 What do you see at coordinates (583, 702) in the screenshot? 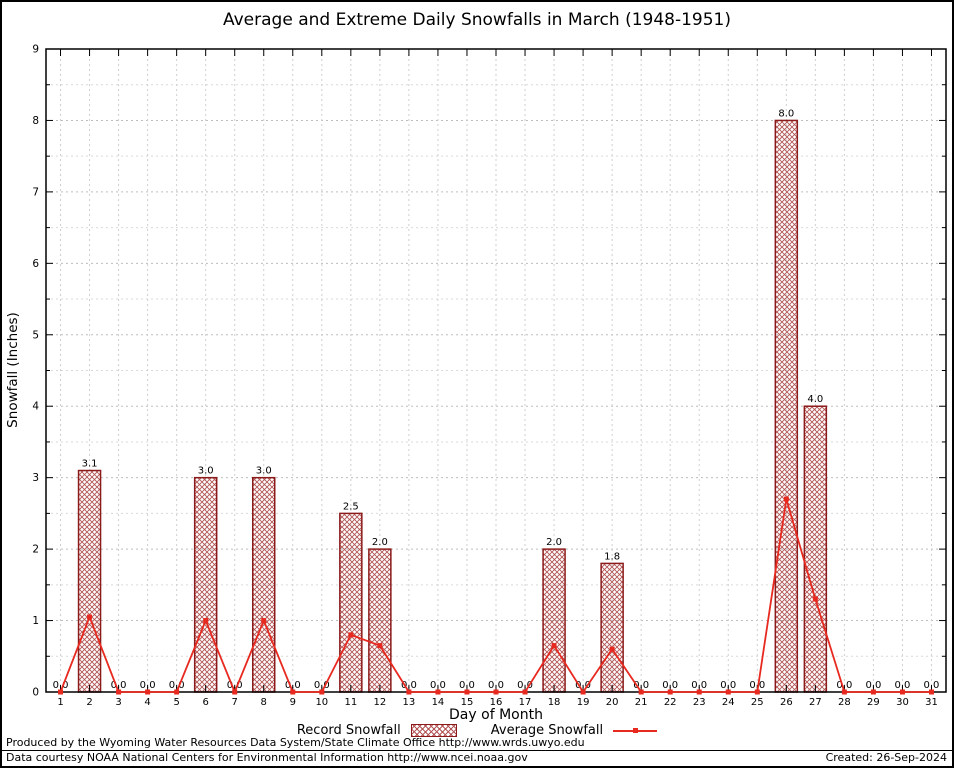
I see `svg-text: 19` at bounding box center [583, 702].